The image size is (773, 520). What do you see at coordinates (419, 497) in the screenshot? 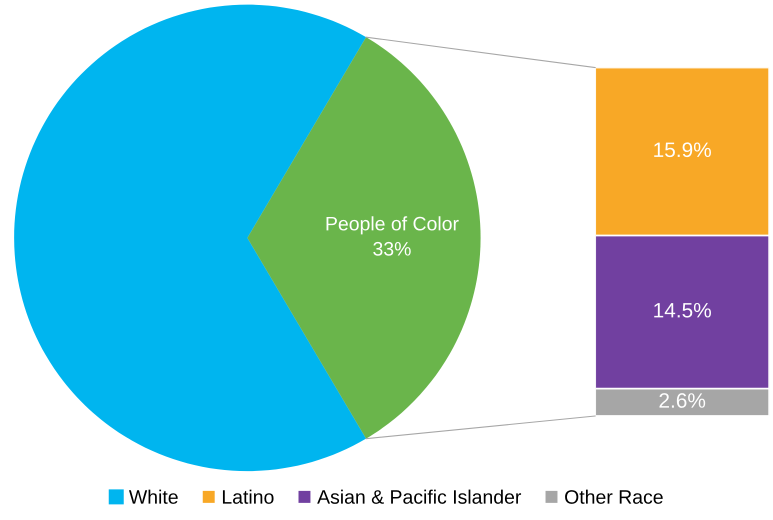
I see `legend-label: Asian & Pacific Islander` at bounding box center [419, 497].